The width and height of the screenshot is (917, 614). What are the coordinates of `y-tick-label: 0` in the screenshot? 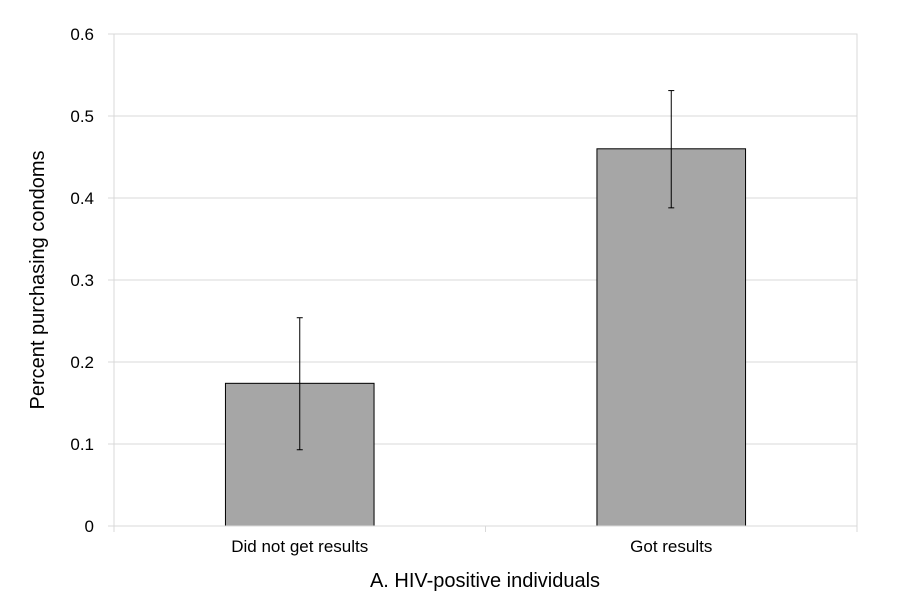 It's located at (89, 526).